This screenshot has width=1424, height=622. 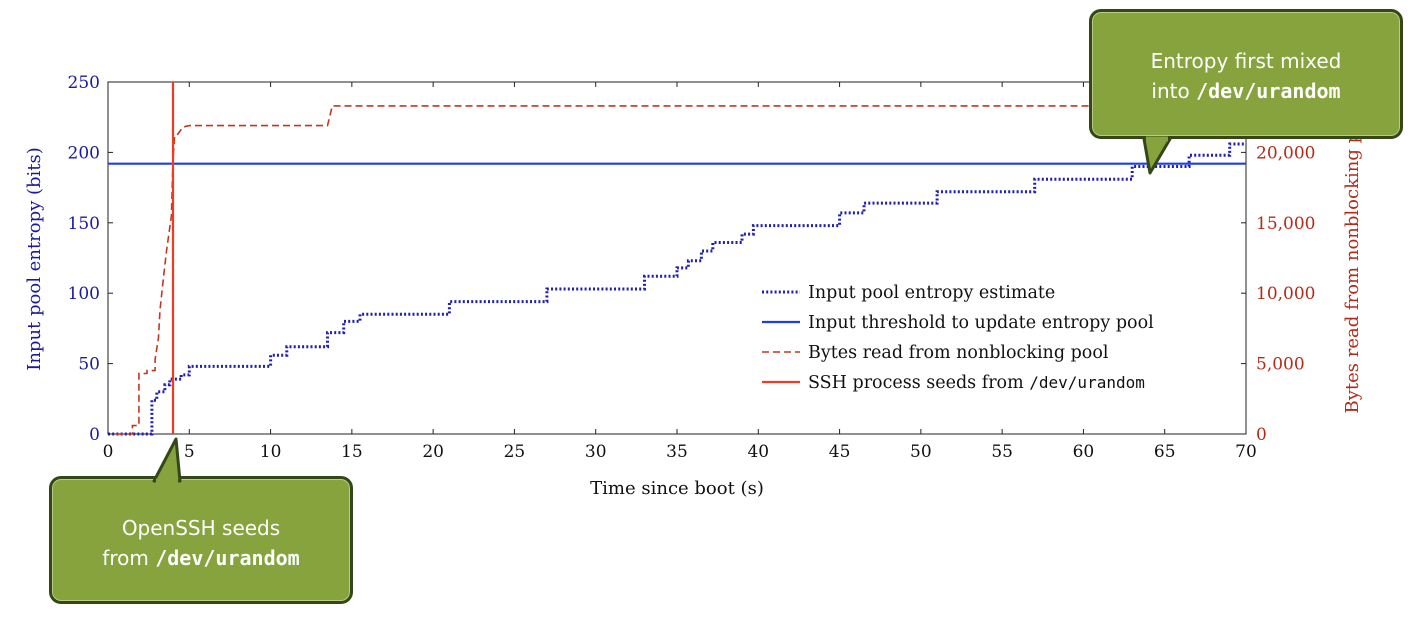 What do you see at coordinates (976, 383) in the screenshot?
I see `legend-label-4: SSH process seeds from /dev/urandom` at bounding box center [976, 383].